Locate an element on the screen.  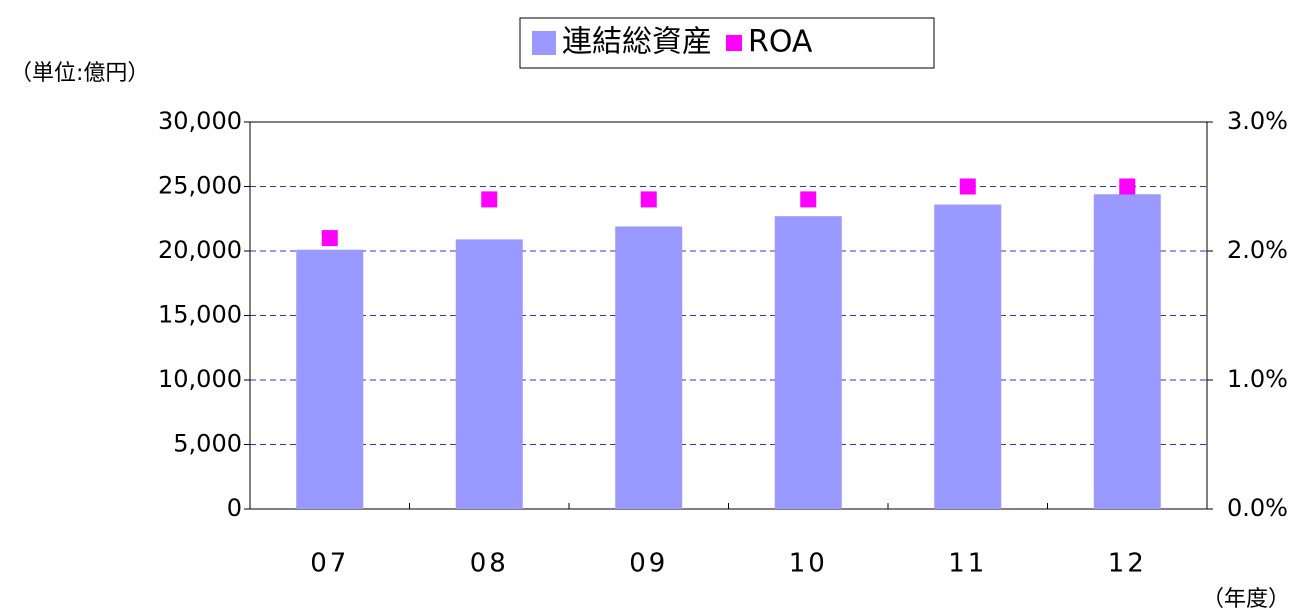
y-tick-label: 0 is located at coordinates (234, 508).